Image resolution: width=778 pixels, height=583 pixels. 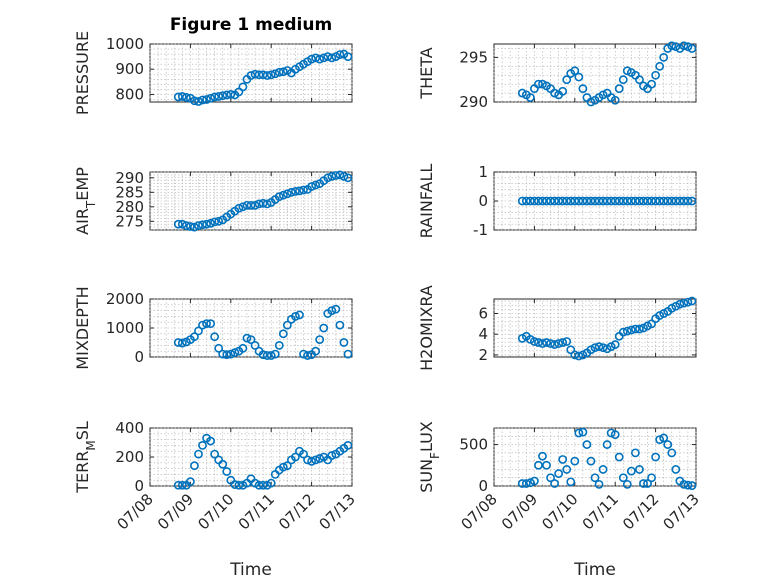 I want to click on y-tick-label: 2000, so click(x=125, y=299).